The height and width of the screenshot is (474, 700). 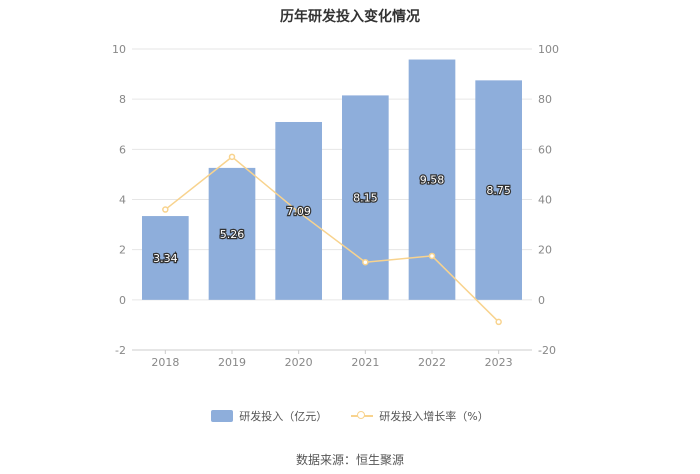 I want to click on legend-item-line: 研发投入增长率（%）, so click(x=420, y=416).